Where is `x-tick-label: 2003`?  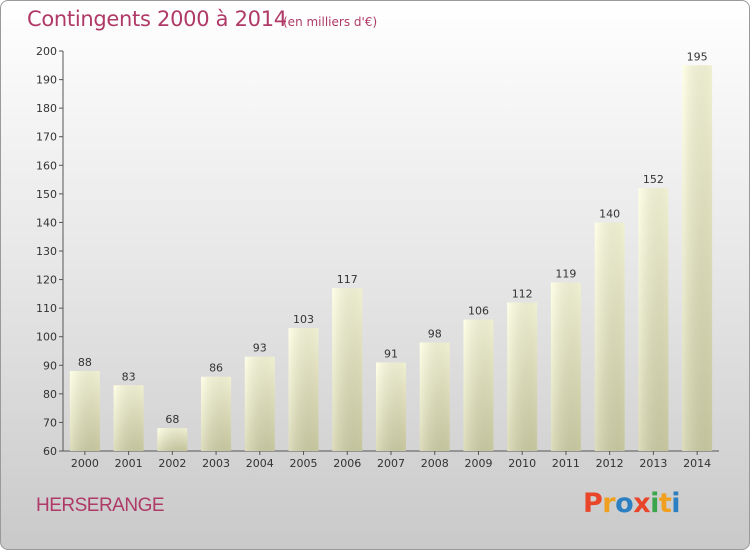 x-tick-label: 2003 is located at coordinates (216, 463).